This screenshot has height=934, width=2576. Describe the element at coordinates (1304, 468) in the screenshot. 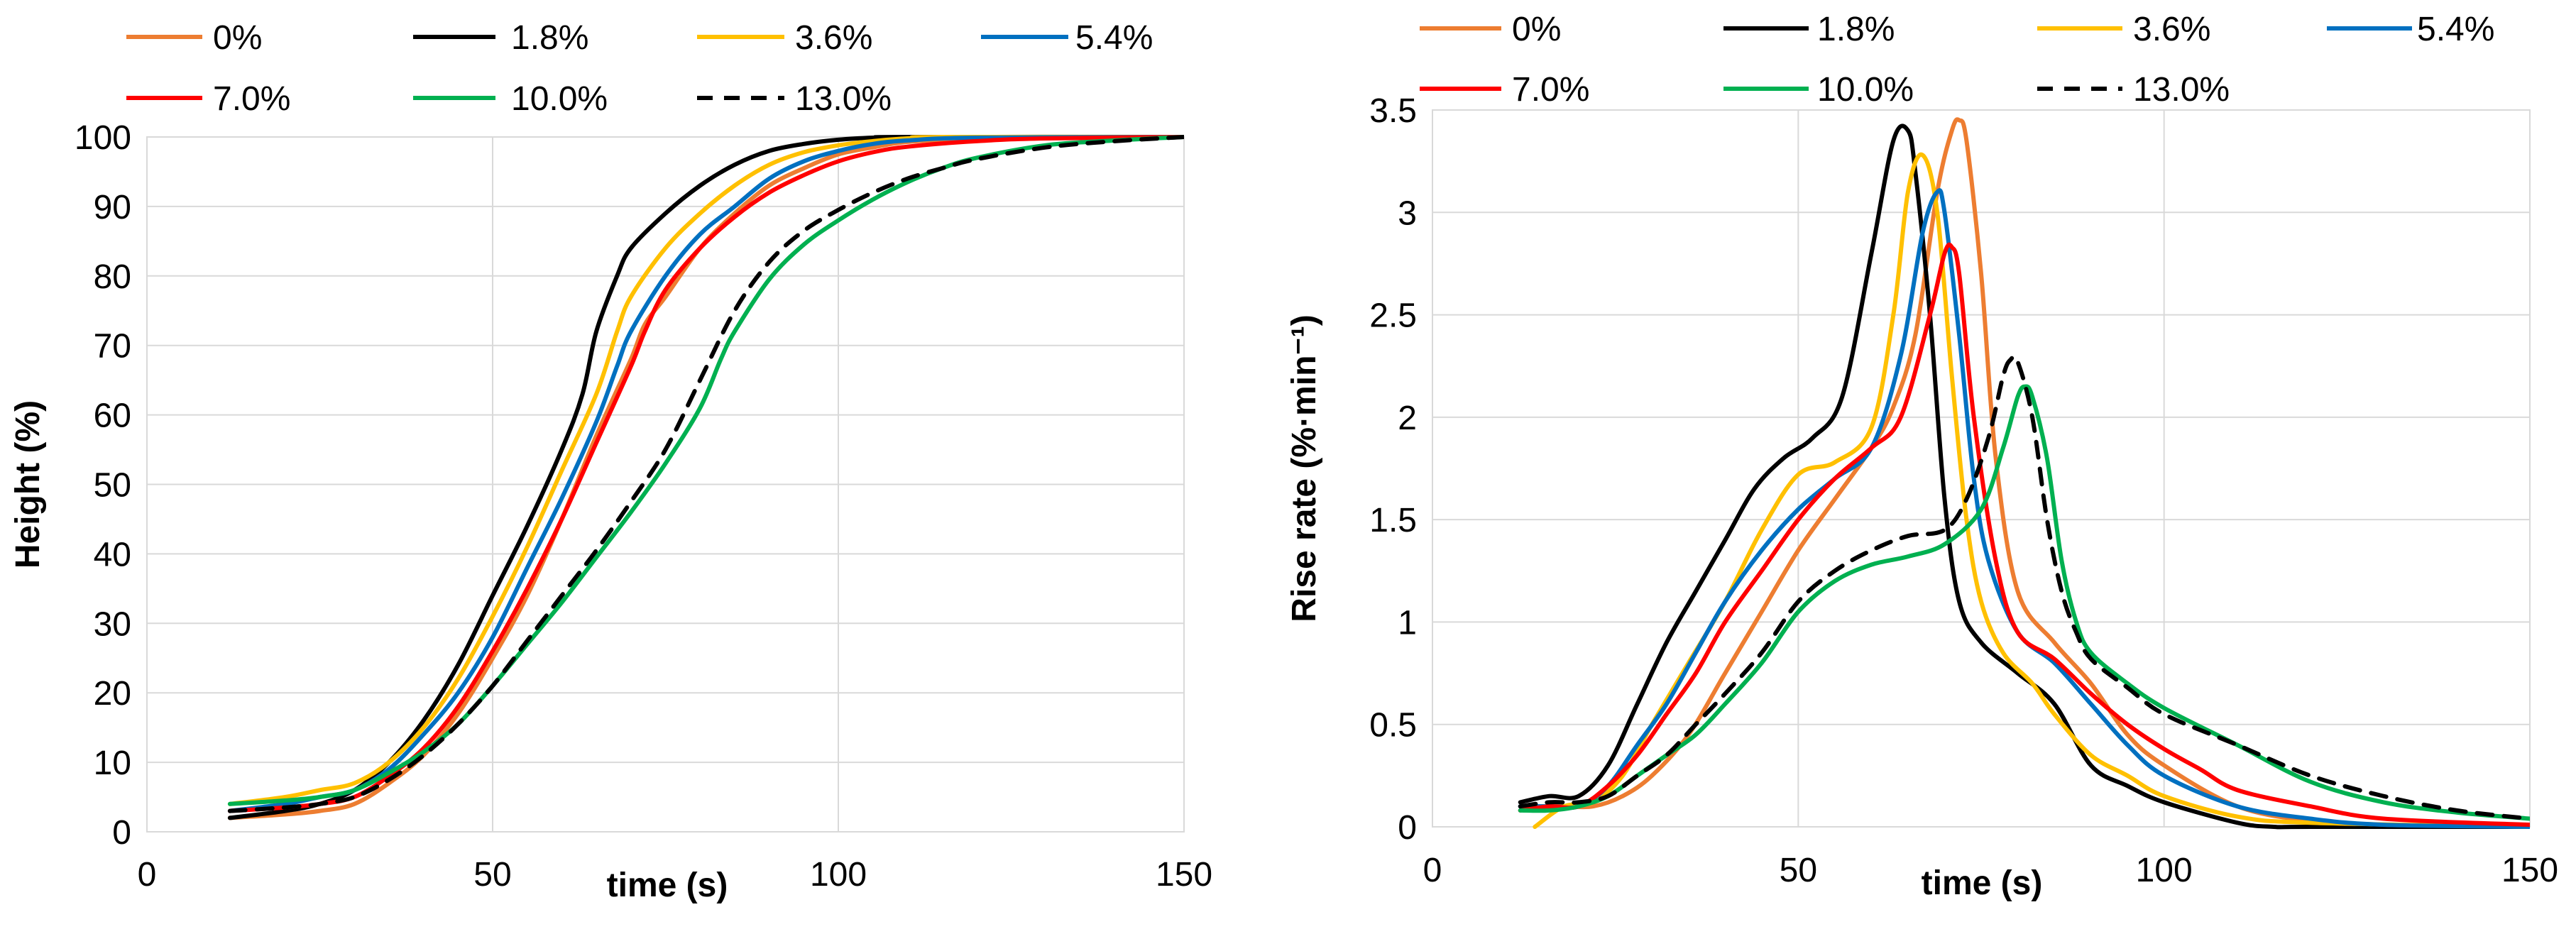

I see `y-axis-label: Rise rate (%·min⁻¹)` at that location.